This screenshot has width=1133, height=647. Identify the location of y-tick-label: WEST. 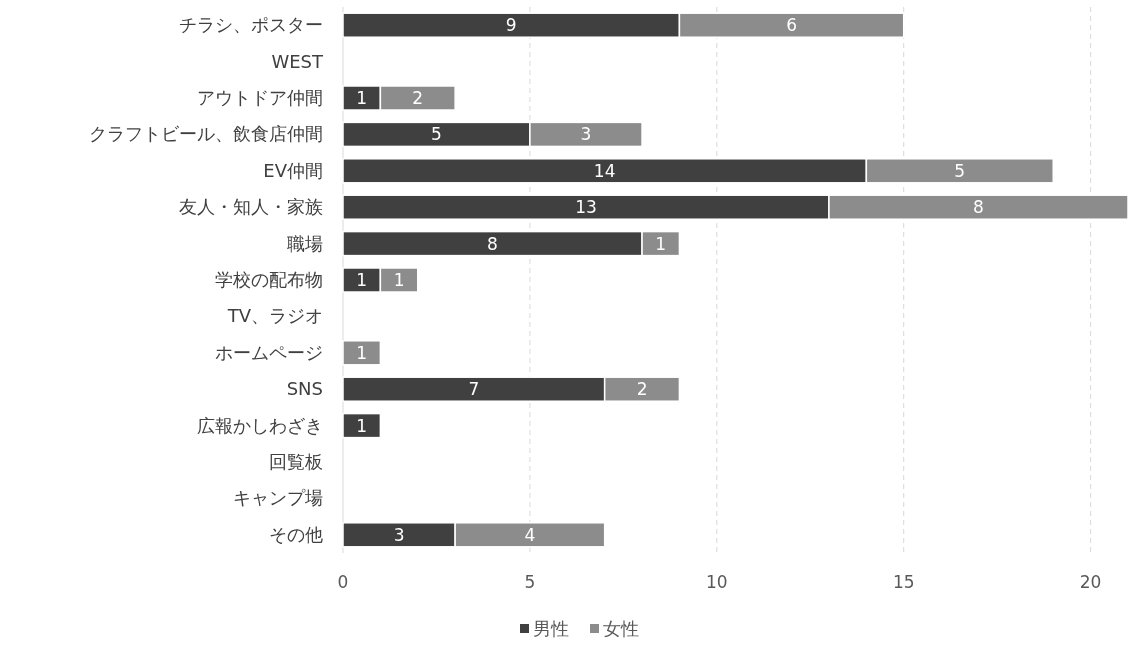
(297, 61).